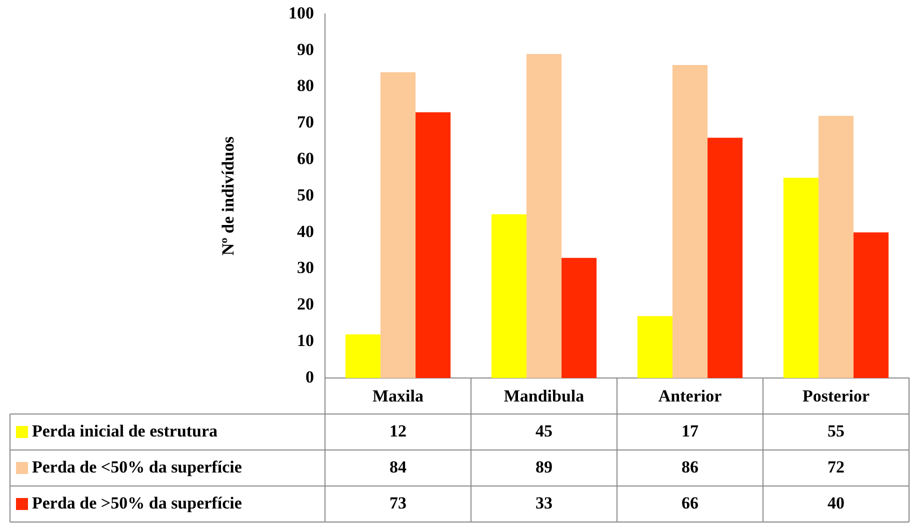 The height and width of the screenshot is (523, 910). I want to click on y-axis-title: Nº de indivíduos, so click(228, 196).